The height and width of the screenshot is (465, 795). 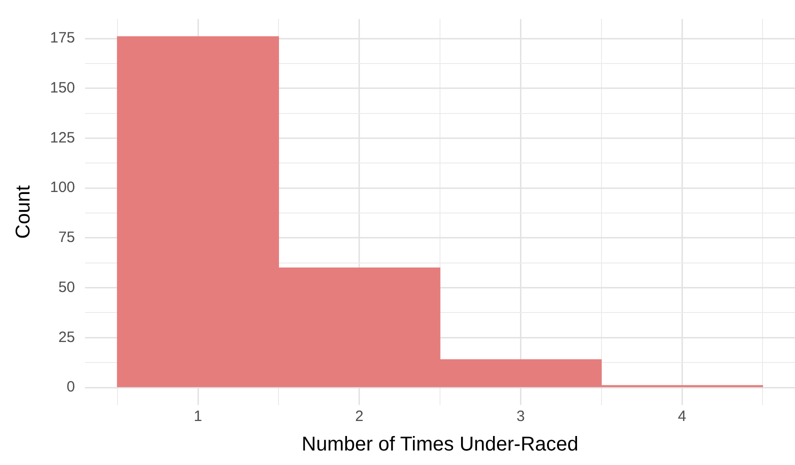 I want to click on y-tick-label: 50, so click(x=67, y=287).